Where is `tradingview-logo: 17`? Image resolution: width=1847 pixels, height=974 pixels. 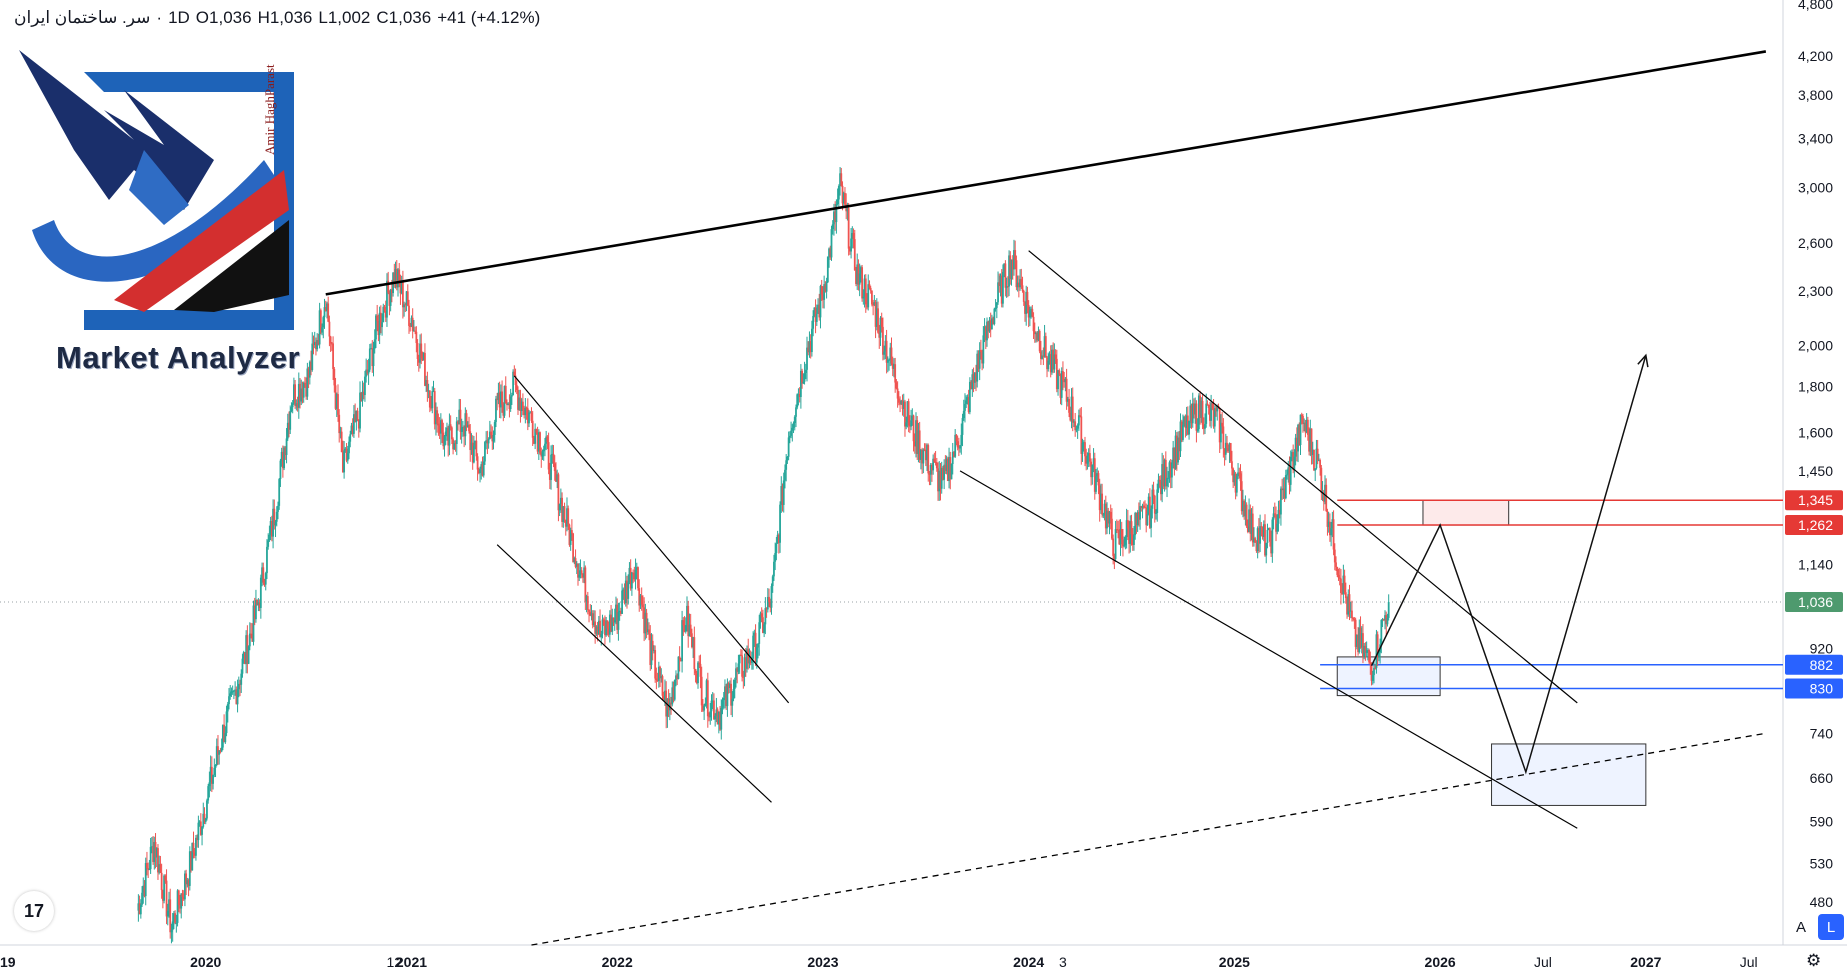 tradingview-logo: 17 is located at coordinates (34, 911).